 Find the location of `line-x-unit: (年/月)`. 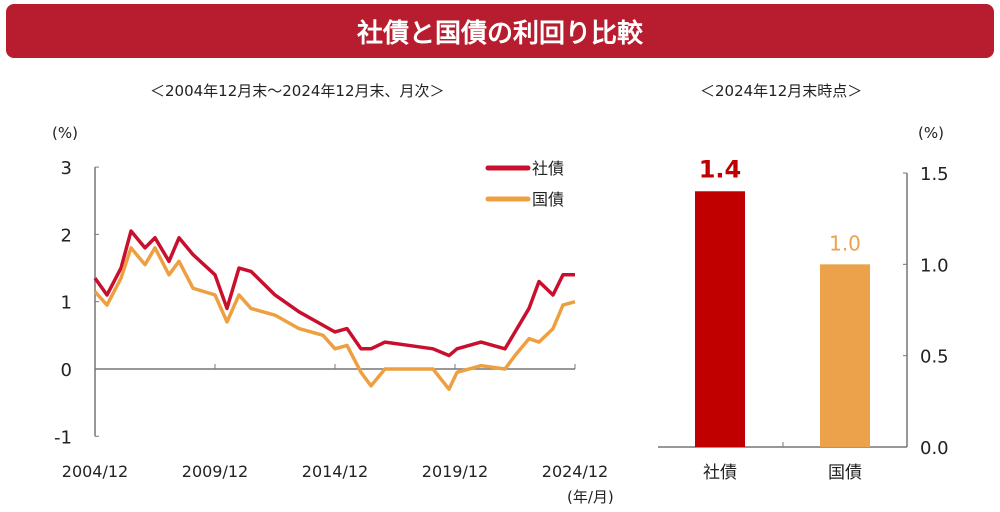

line-x-unit: (年/月) is located at coordinates (590, 497).